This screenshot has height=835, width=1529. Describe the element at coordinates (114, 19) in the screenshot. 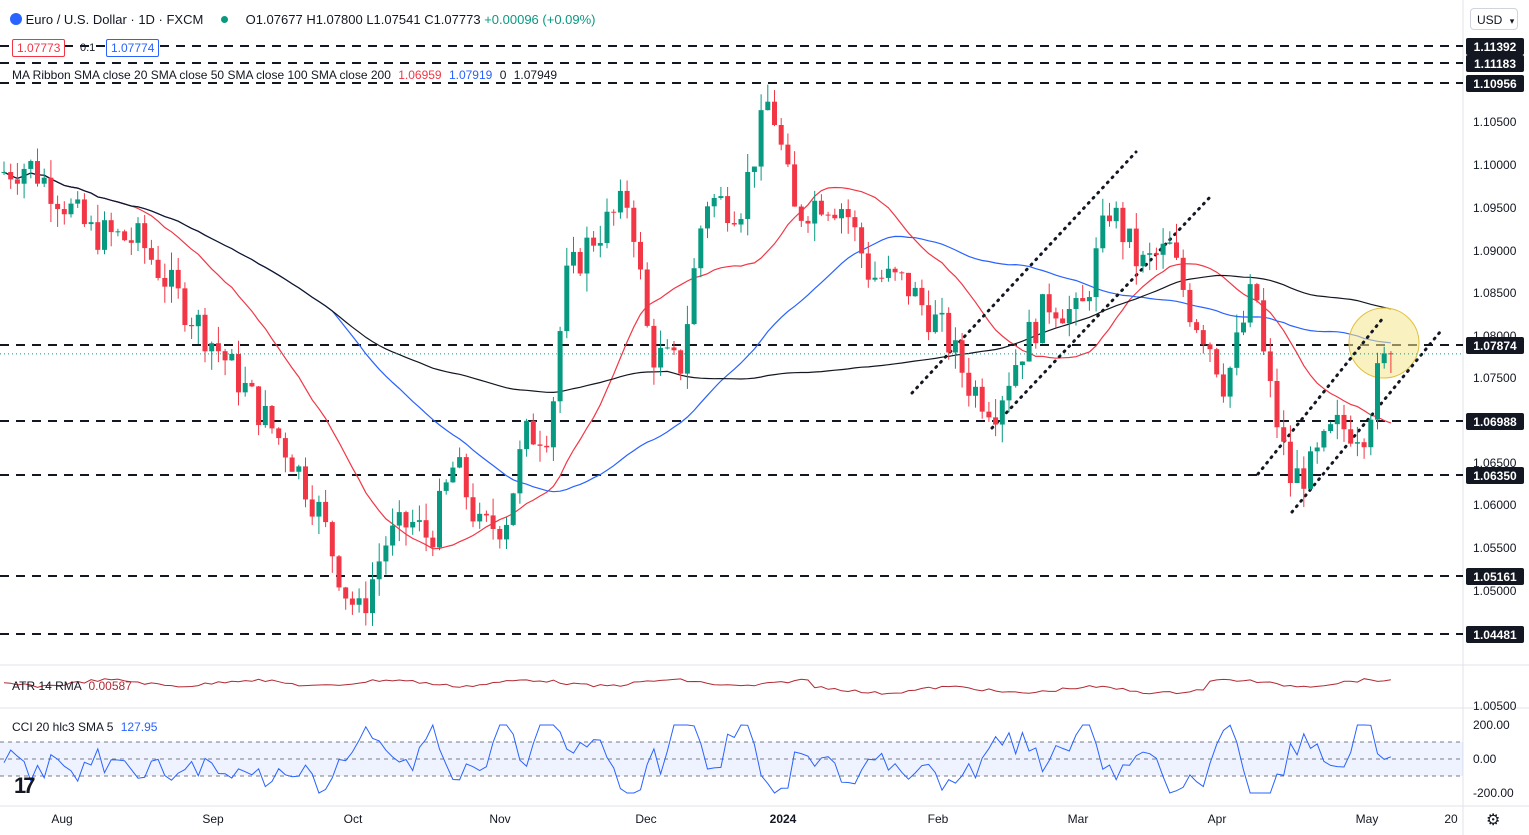

I see `symbol-title: Euro / U.S. Dollar · 1D · FXCM` at that location.